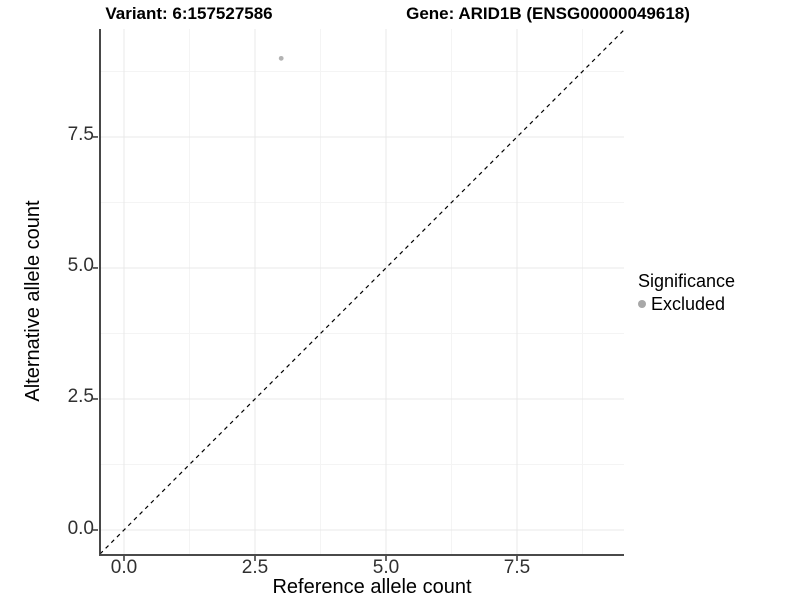 This screenshot has width=800, height=600. I want to click on y-axis-title: Alternative allele count, so click(33, 301).